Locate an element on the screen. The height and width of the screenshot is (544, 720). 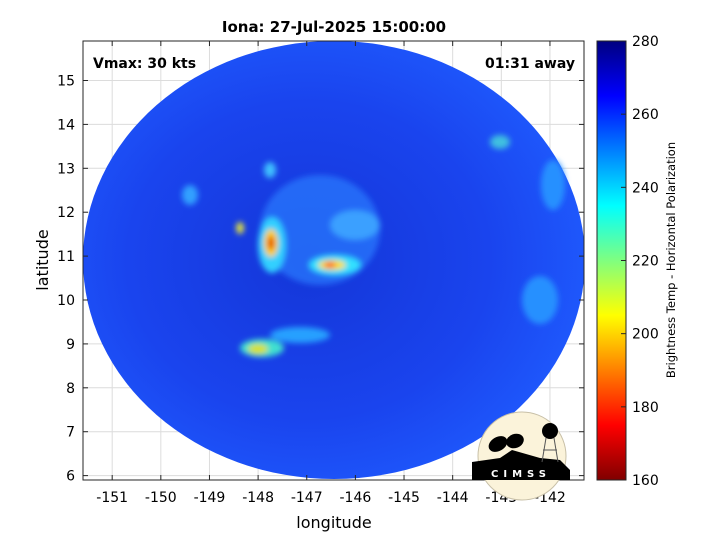
colorbar-tick-label: 220 is located at coordinates (645, 262).